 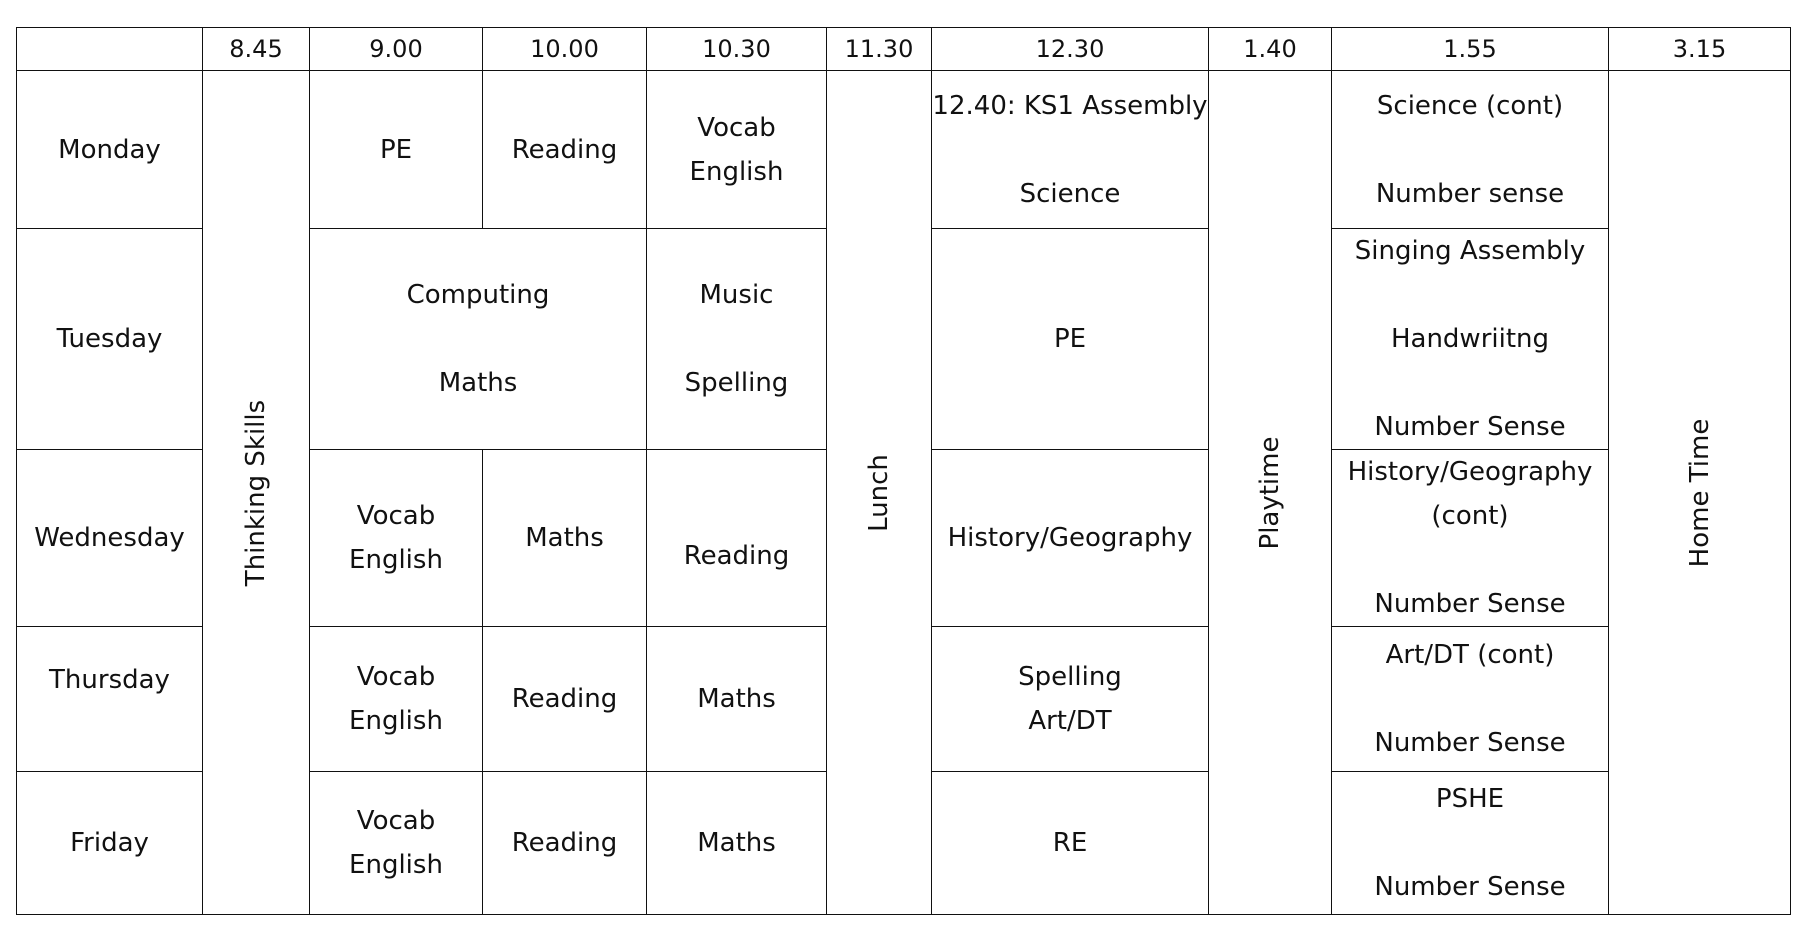 What do you see at coordinates (1470, 799) in the screenshot?
I see `friday-155-line-1: PSHE` at bounding box center [1470, 799].